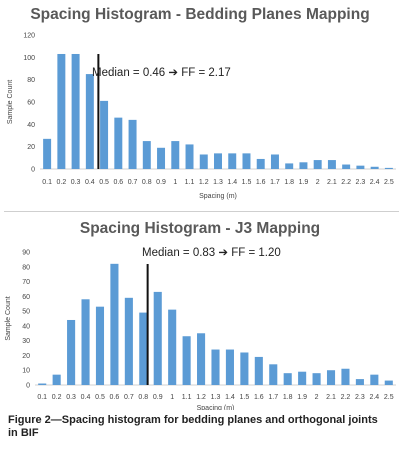  I want to click on x-tick-label: 0.7, so click(129, 397).